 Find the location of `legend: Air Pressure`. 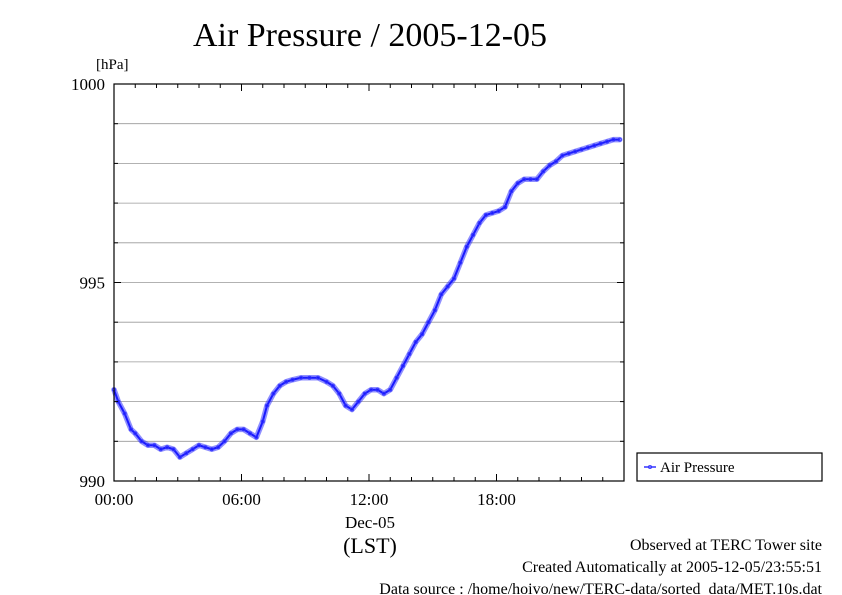

legend: Air Pressure is located at coordinates (729, 467).